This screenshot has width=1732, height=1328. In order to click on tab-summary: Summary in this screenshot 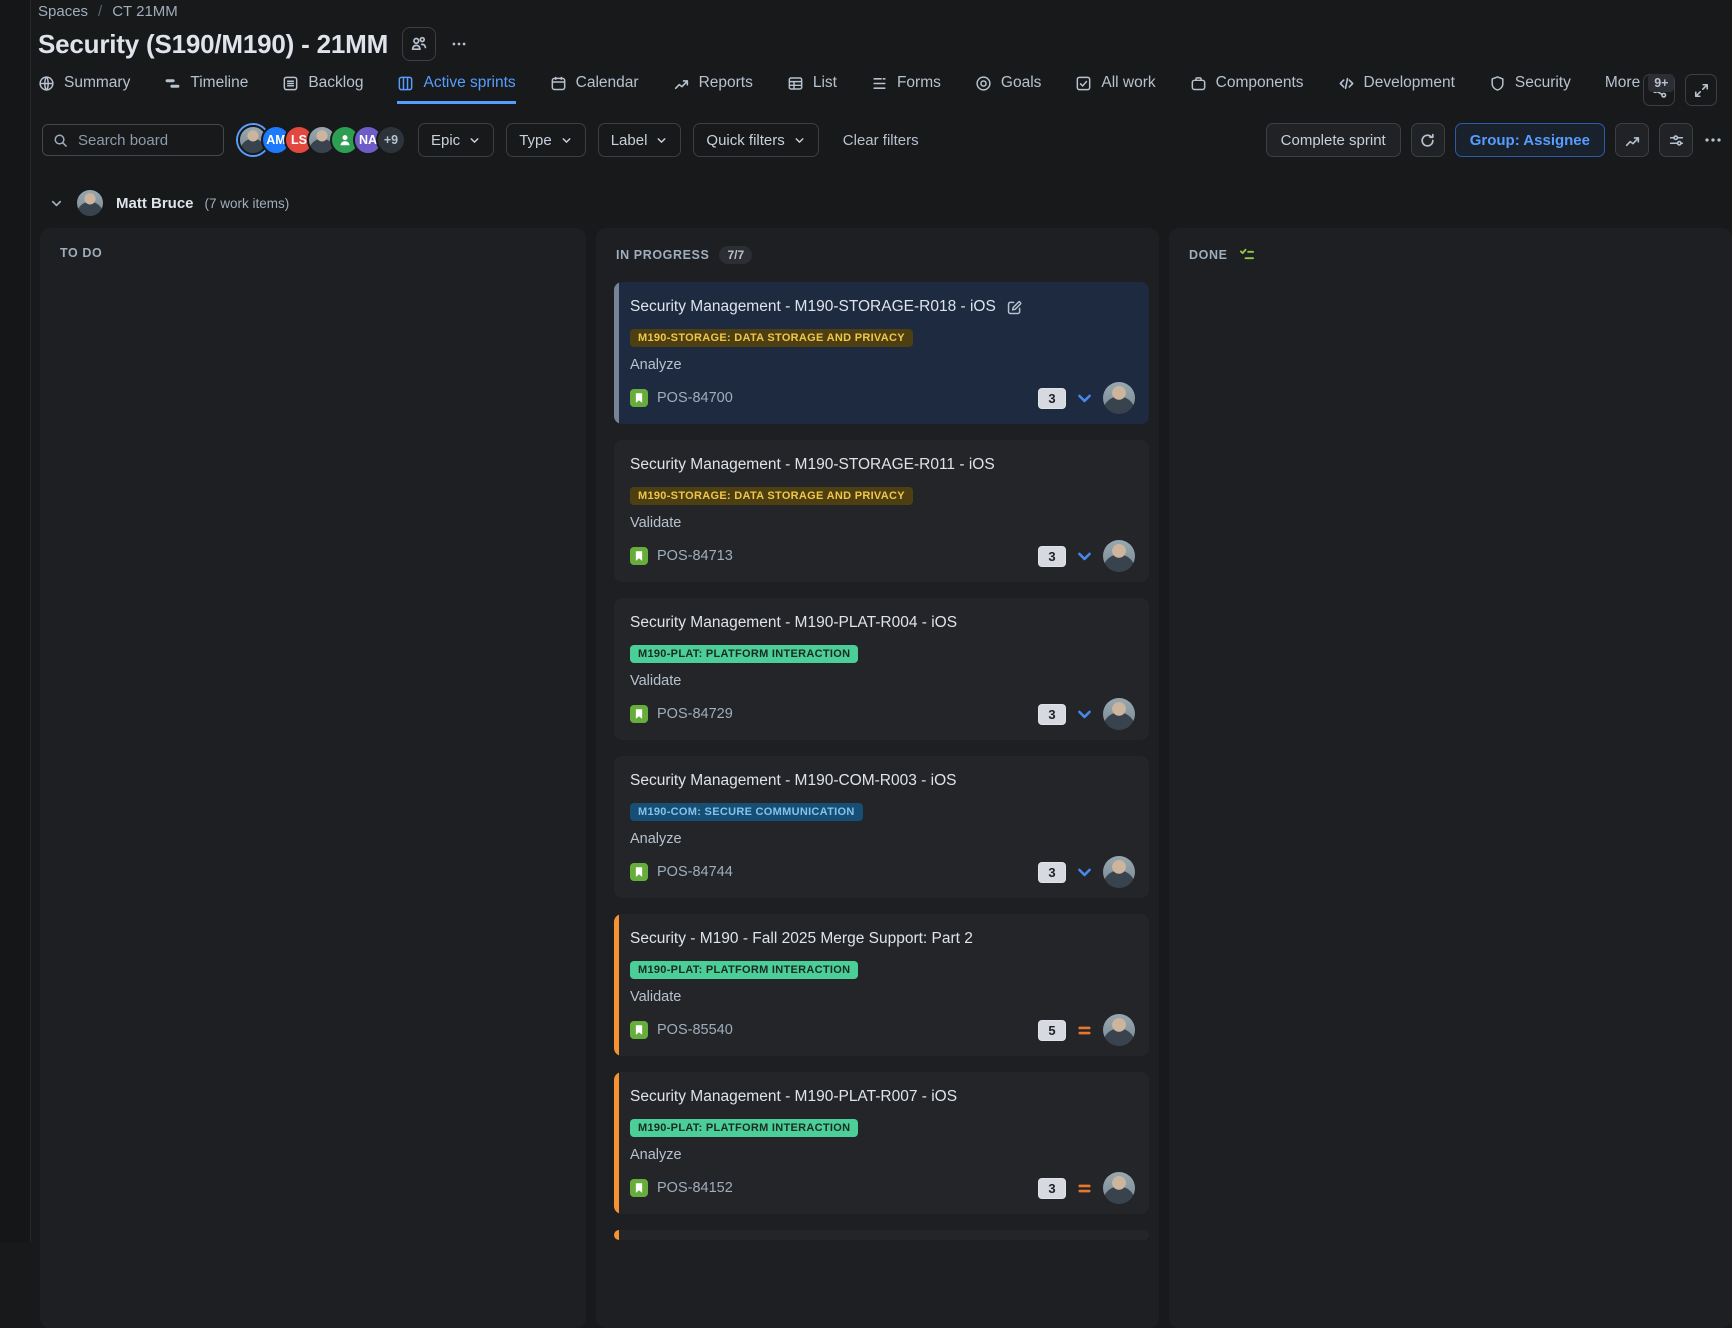, I will do `click(84, 84)`.